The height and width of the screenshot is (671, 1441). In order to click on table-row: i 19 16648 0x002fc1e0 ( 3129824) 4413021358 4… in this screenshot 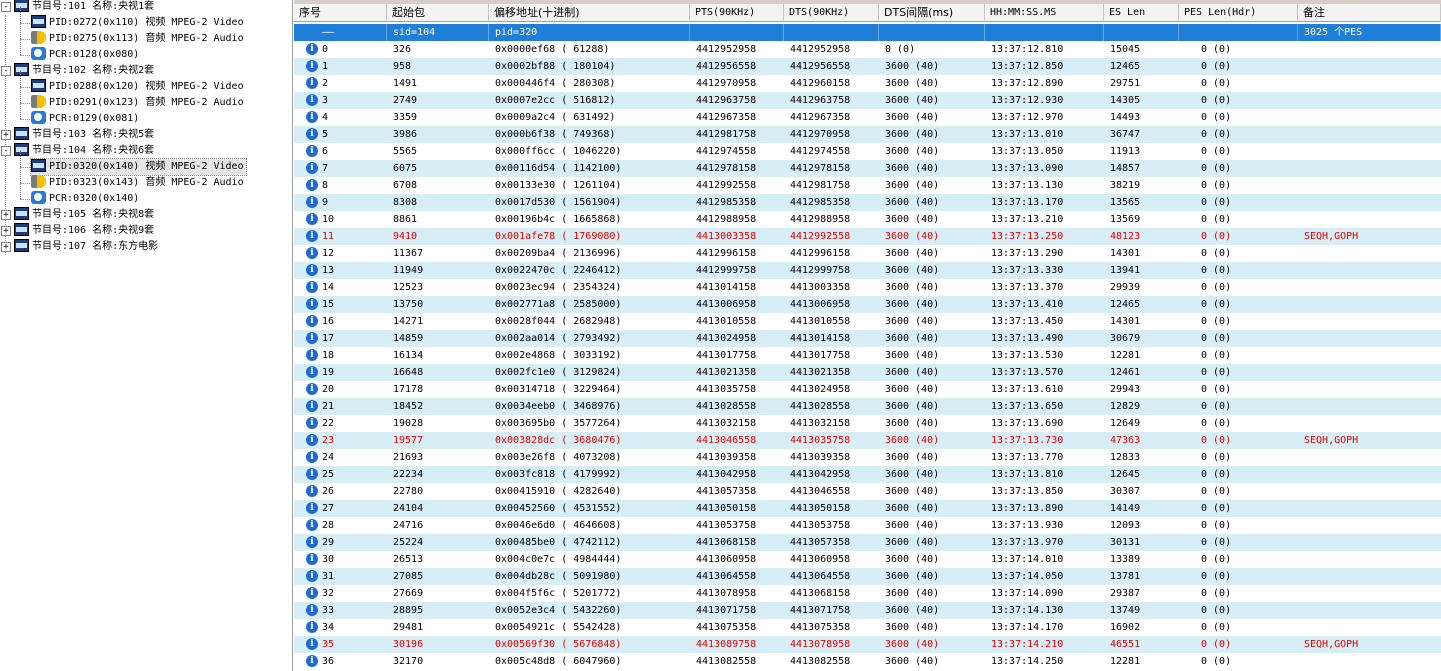, I will do `click(867, 372)`.